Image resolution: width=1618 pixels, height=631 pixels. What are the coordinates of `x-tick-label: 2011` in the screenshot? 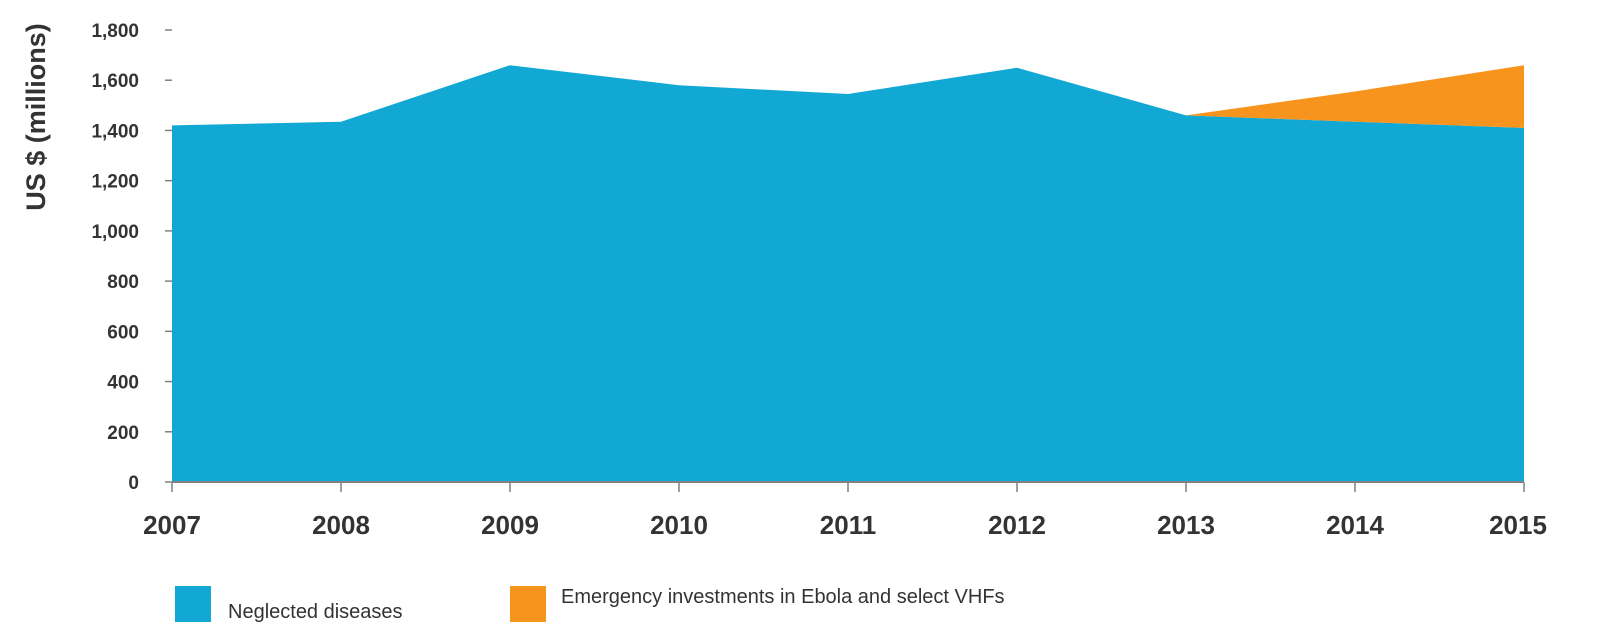 It's located at (848, 525).